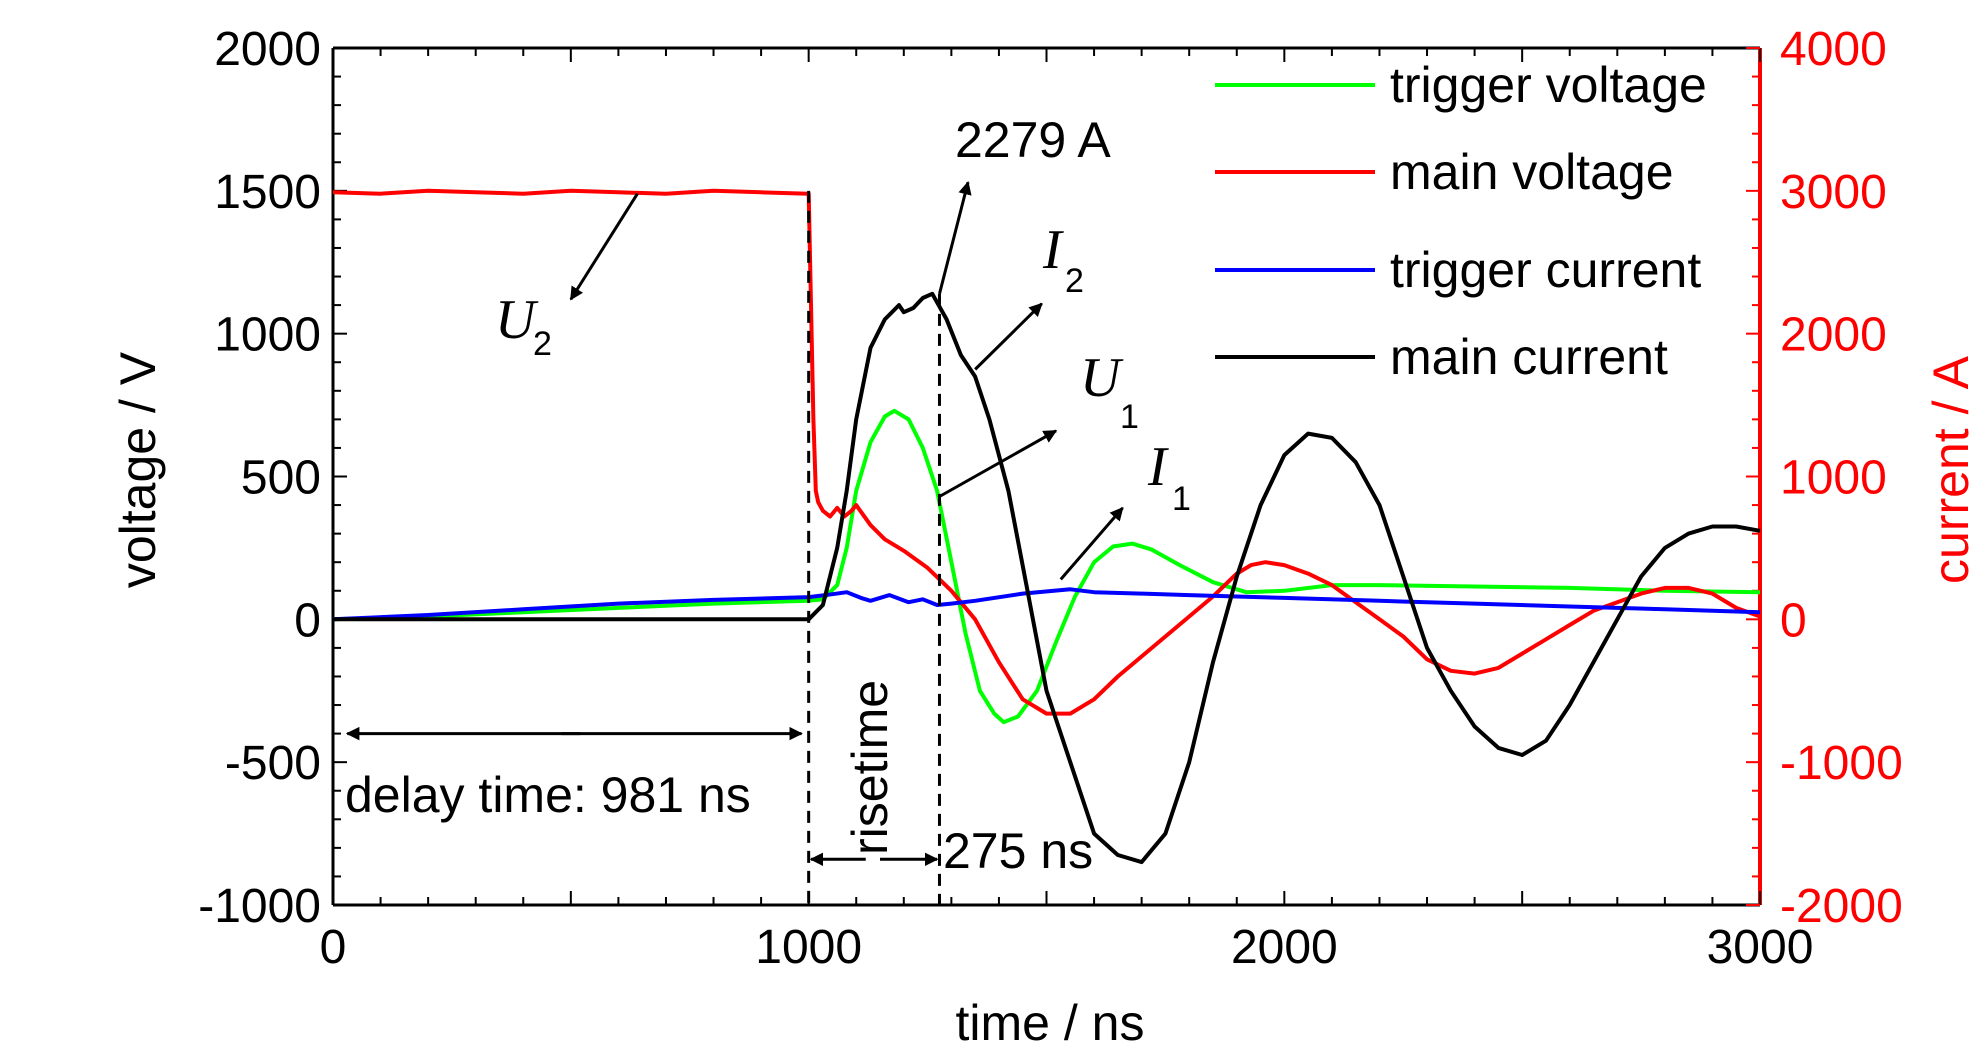  I want to click on i2-label: I, so click(1053, 250).